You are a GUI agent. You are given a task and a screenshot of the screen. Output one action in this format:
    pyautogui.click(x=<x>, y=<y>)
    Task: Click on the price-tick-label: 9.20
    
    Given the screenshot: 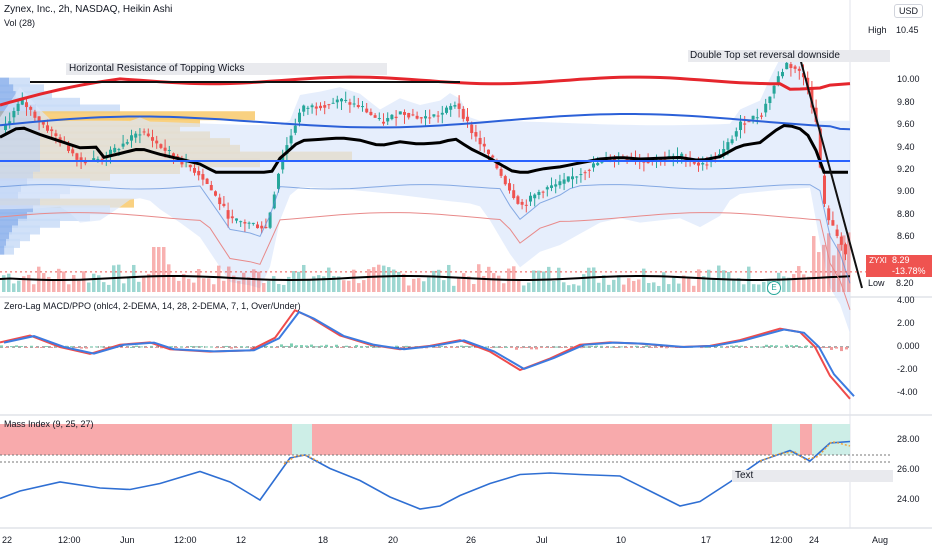 What is the action you would take?
    pyautogui.click(x=906, y=169)
    